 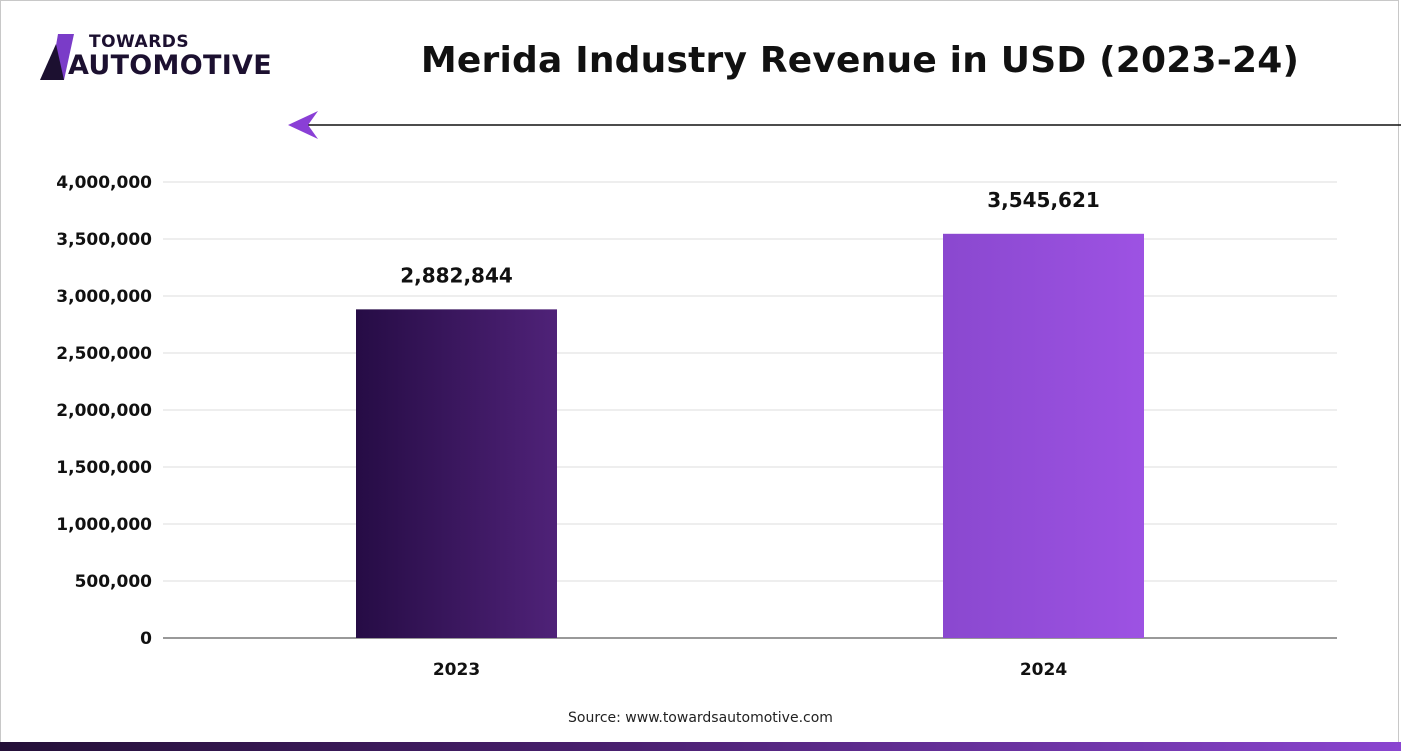 What do you see at coordinates (104, 411) in the screenshot?
I see `y-tick-label: 2,000,000` at bounding box center [104, 411].